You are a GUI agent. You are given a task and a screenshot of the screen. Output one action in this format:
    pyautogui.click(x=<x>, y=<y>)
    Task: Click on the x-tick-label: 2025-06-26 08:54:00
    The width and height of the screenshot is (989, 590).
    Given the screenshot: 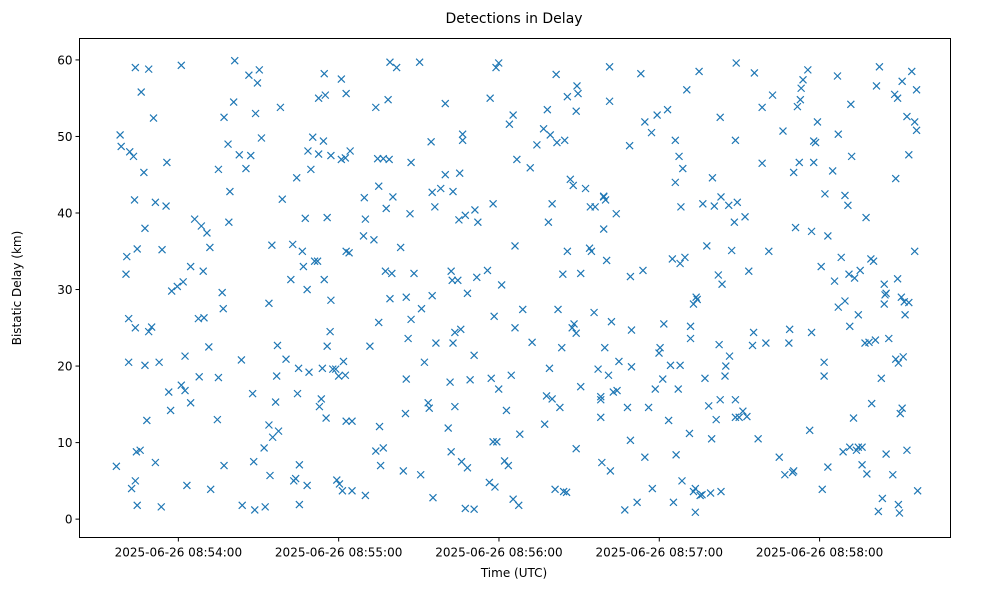 What is the action you would take?
    pyautogui.click(x=178, y=553)
    